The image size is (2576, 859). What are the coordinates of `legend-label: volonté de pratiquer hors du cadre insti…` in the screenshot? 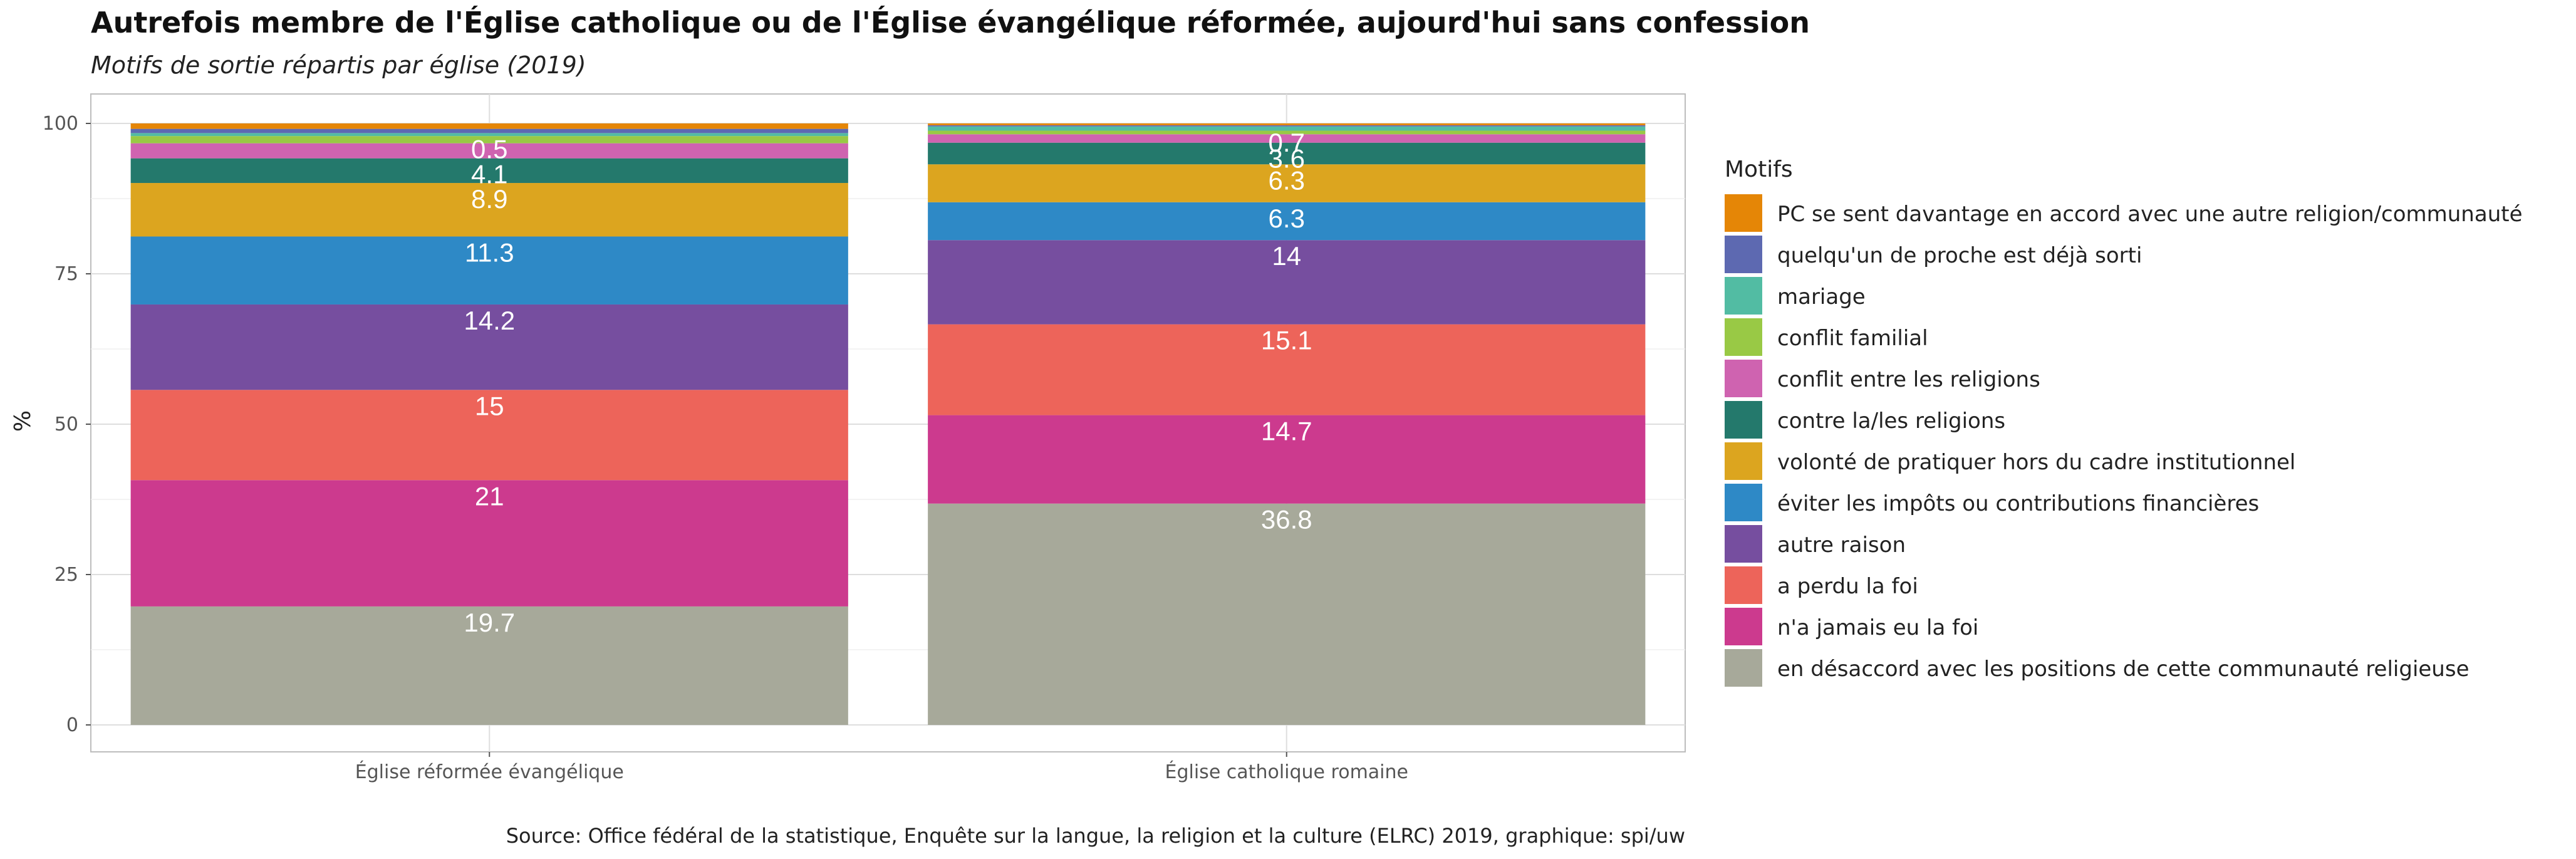 It's located at (2036, 462).